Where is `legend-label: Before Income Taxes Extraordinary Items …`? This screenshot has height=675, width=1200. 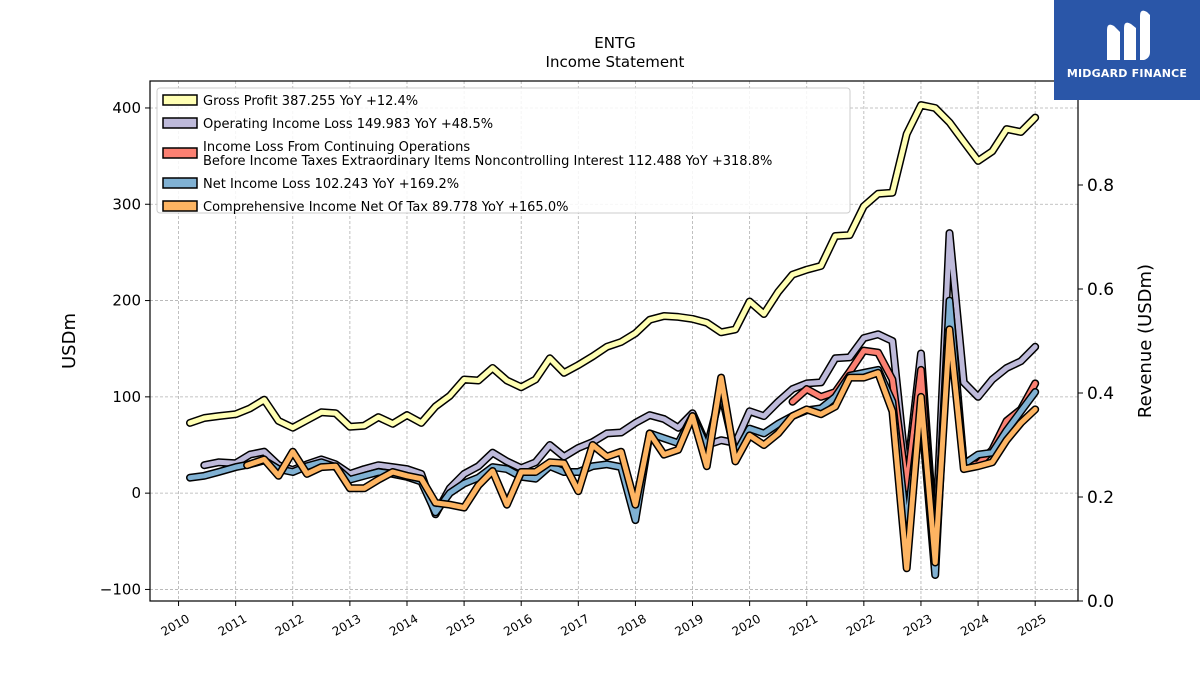 legend-label: Before Income Taxes Extraordinary Items … is located at coordinates (487, 161).